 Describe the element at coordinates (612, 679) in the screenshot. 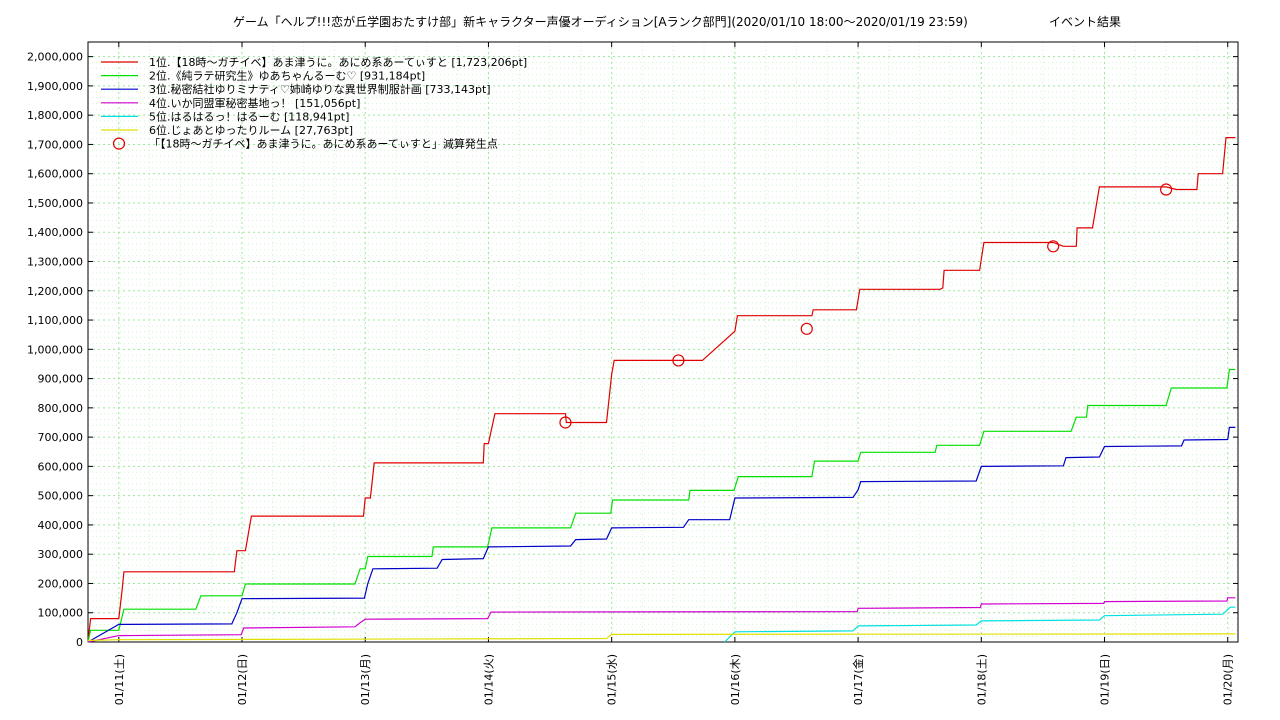

I see `x-tick-label: 01/15(水)` at that location.